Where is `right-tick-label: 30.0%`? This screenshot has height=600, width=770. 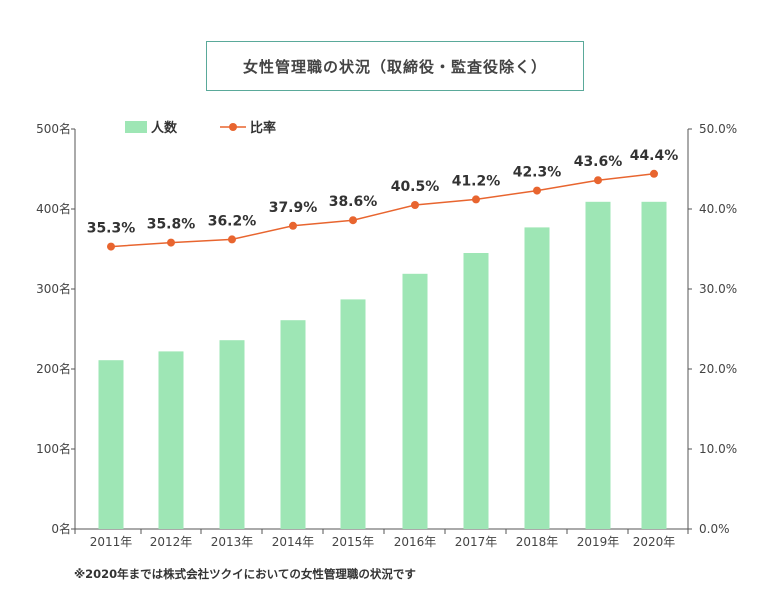 right-tick-label: 30.0% is located at coordinates (718, 289).